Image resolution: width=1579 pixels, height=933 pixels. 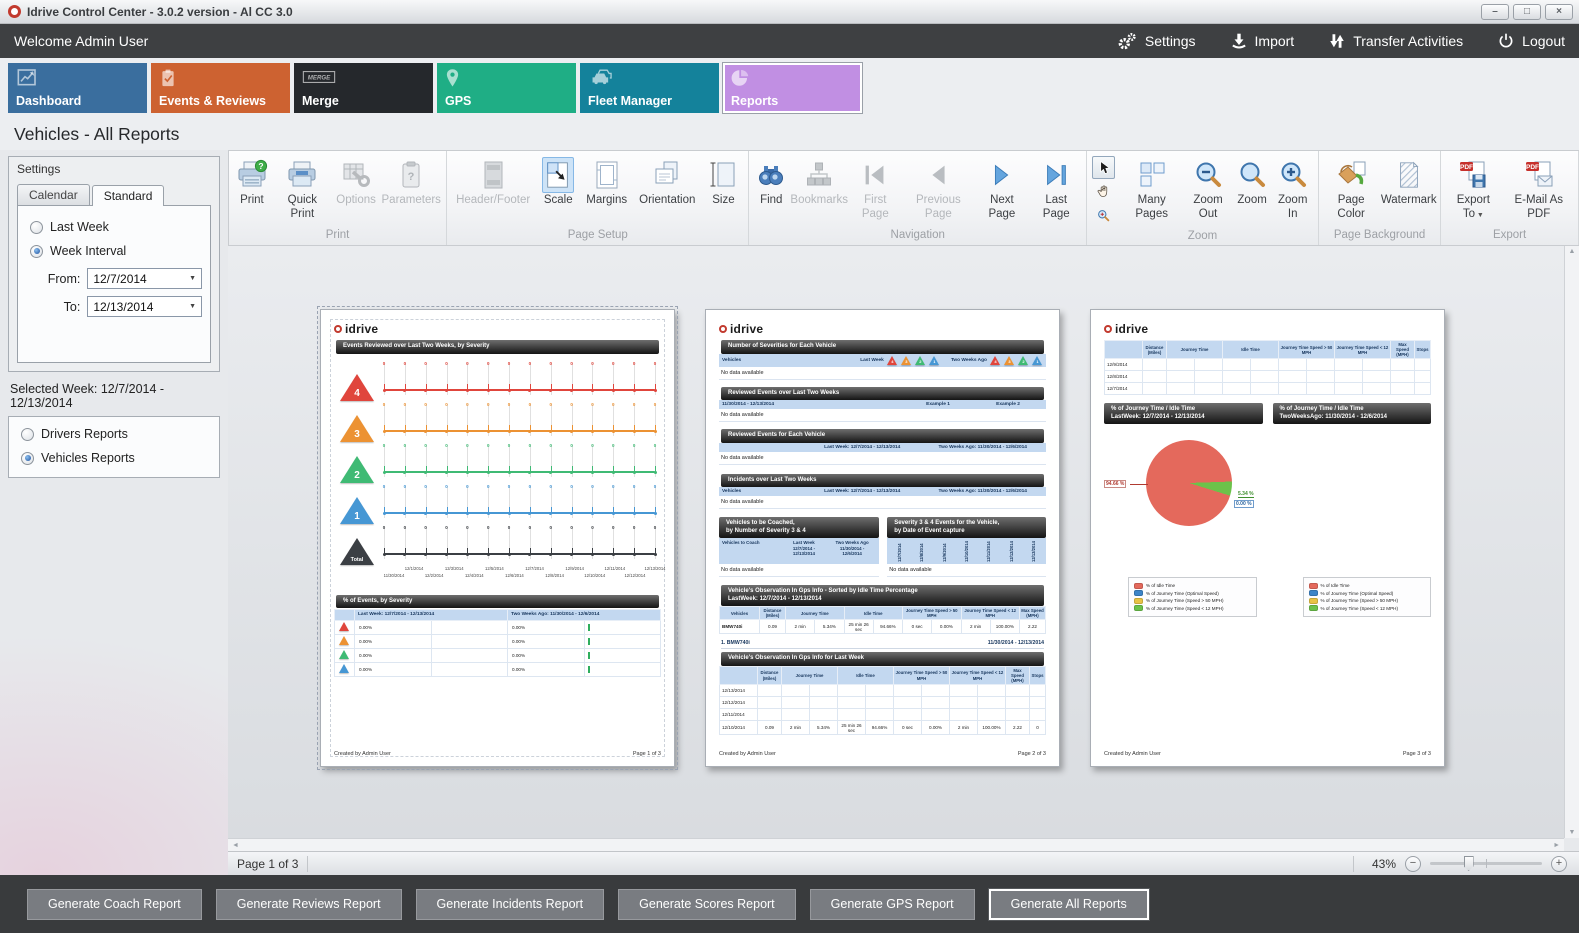 I want to click on scroll-right-icon: ►, so click(x=1556, y=845).